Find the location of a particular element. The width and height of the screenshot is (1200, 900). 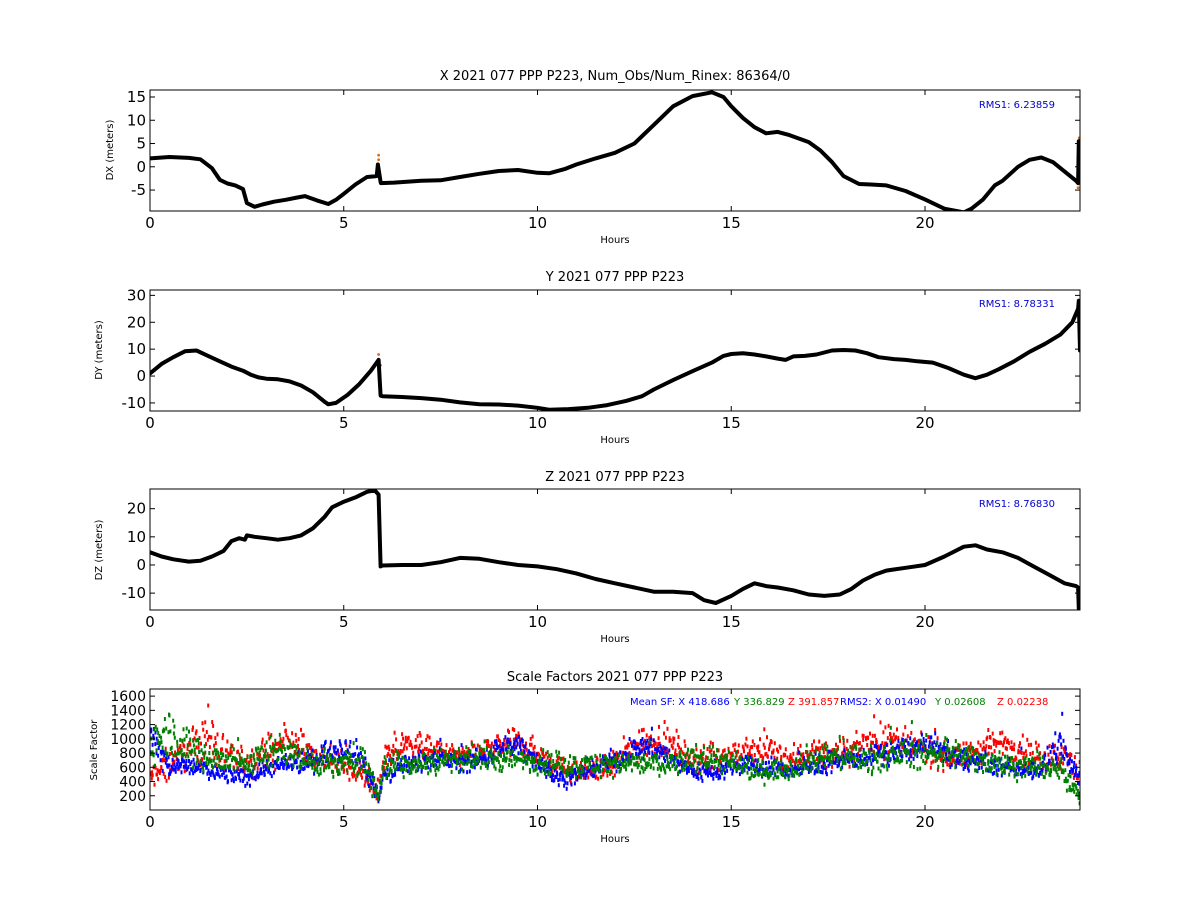

y-tick-label: 20 is located at coordinates (136, 322).